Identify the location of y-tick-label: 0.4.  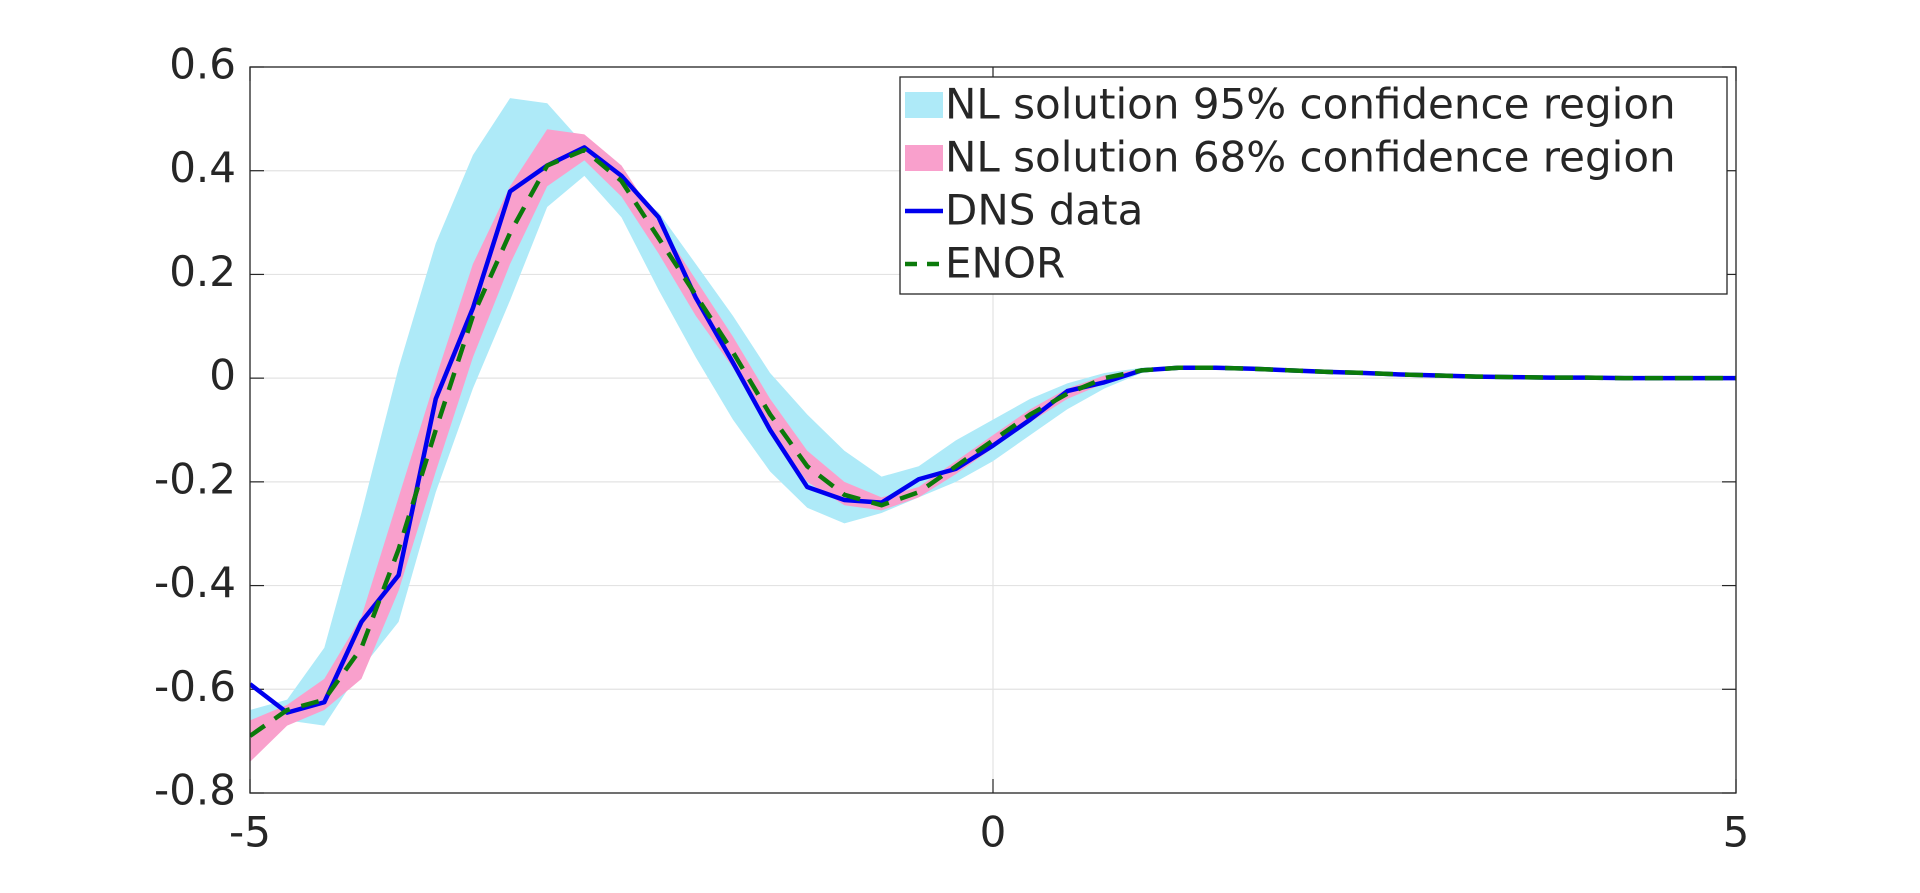
(202, 167).